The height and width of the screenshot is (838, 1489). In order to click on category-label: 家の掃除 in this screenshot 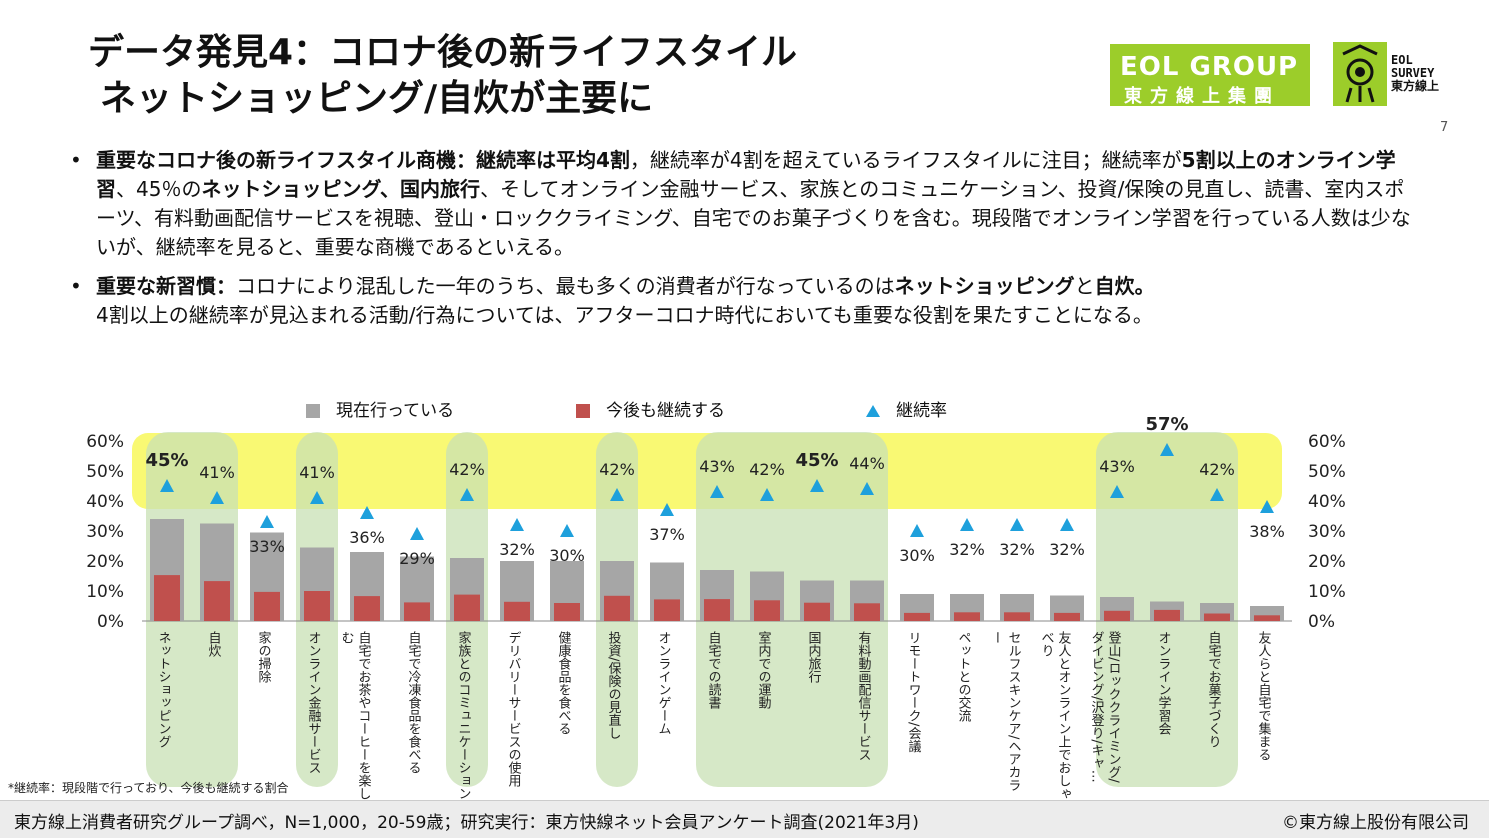, I will do `click(264, 656)`.